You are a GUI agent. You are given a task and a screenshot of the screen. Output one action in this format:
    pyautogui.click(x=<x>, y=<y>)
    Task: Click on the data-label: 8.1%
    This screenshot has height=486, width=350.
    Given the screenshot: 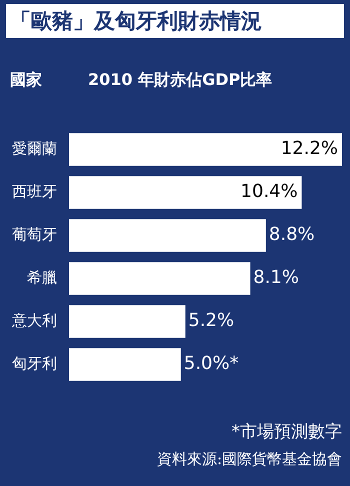 What is the action you would take?
    pyautogui.click(x=276, y=277)
    